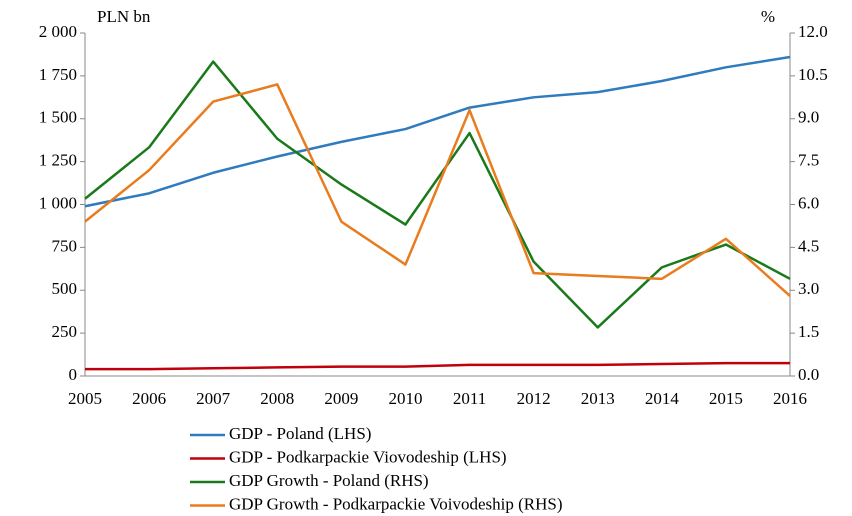 This screenshot has height=516, width=852. Describe the element at coordinates (808, 374) in the screenshot. I see `y2-tick-label: 0.0` at that location.